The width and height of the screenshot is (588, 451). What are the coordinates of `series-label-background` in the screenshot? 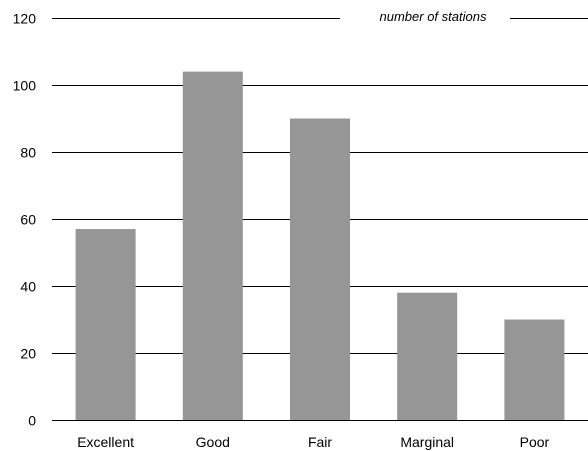 It's located at (425, 15).